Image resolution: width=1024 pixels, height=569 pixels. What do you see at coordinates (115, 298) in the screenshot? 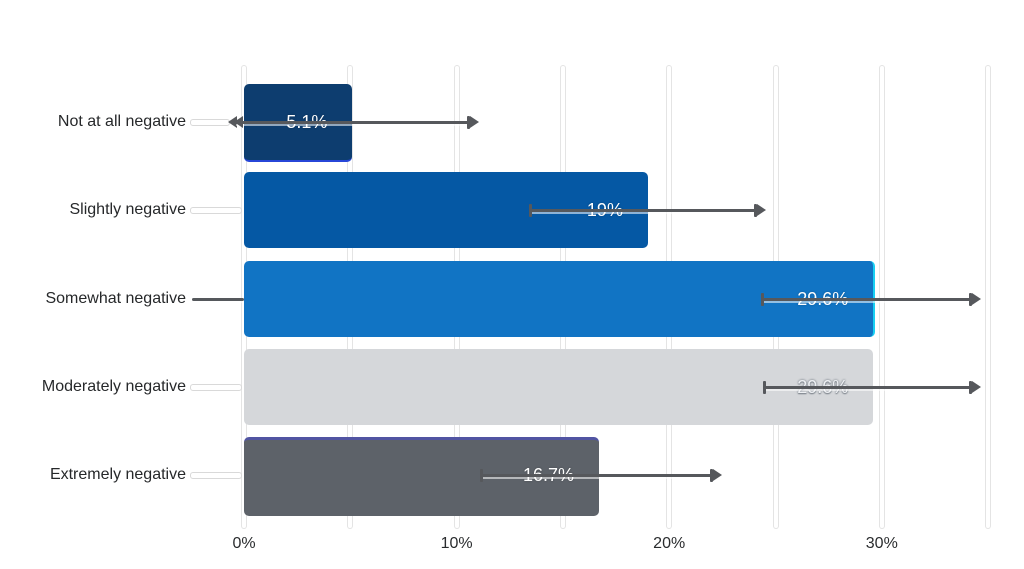
I see `category-label-somewhat-negative: Somewhat negative` at bounding box center [115, 298].